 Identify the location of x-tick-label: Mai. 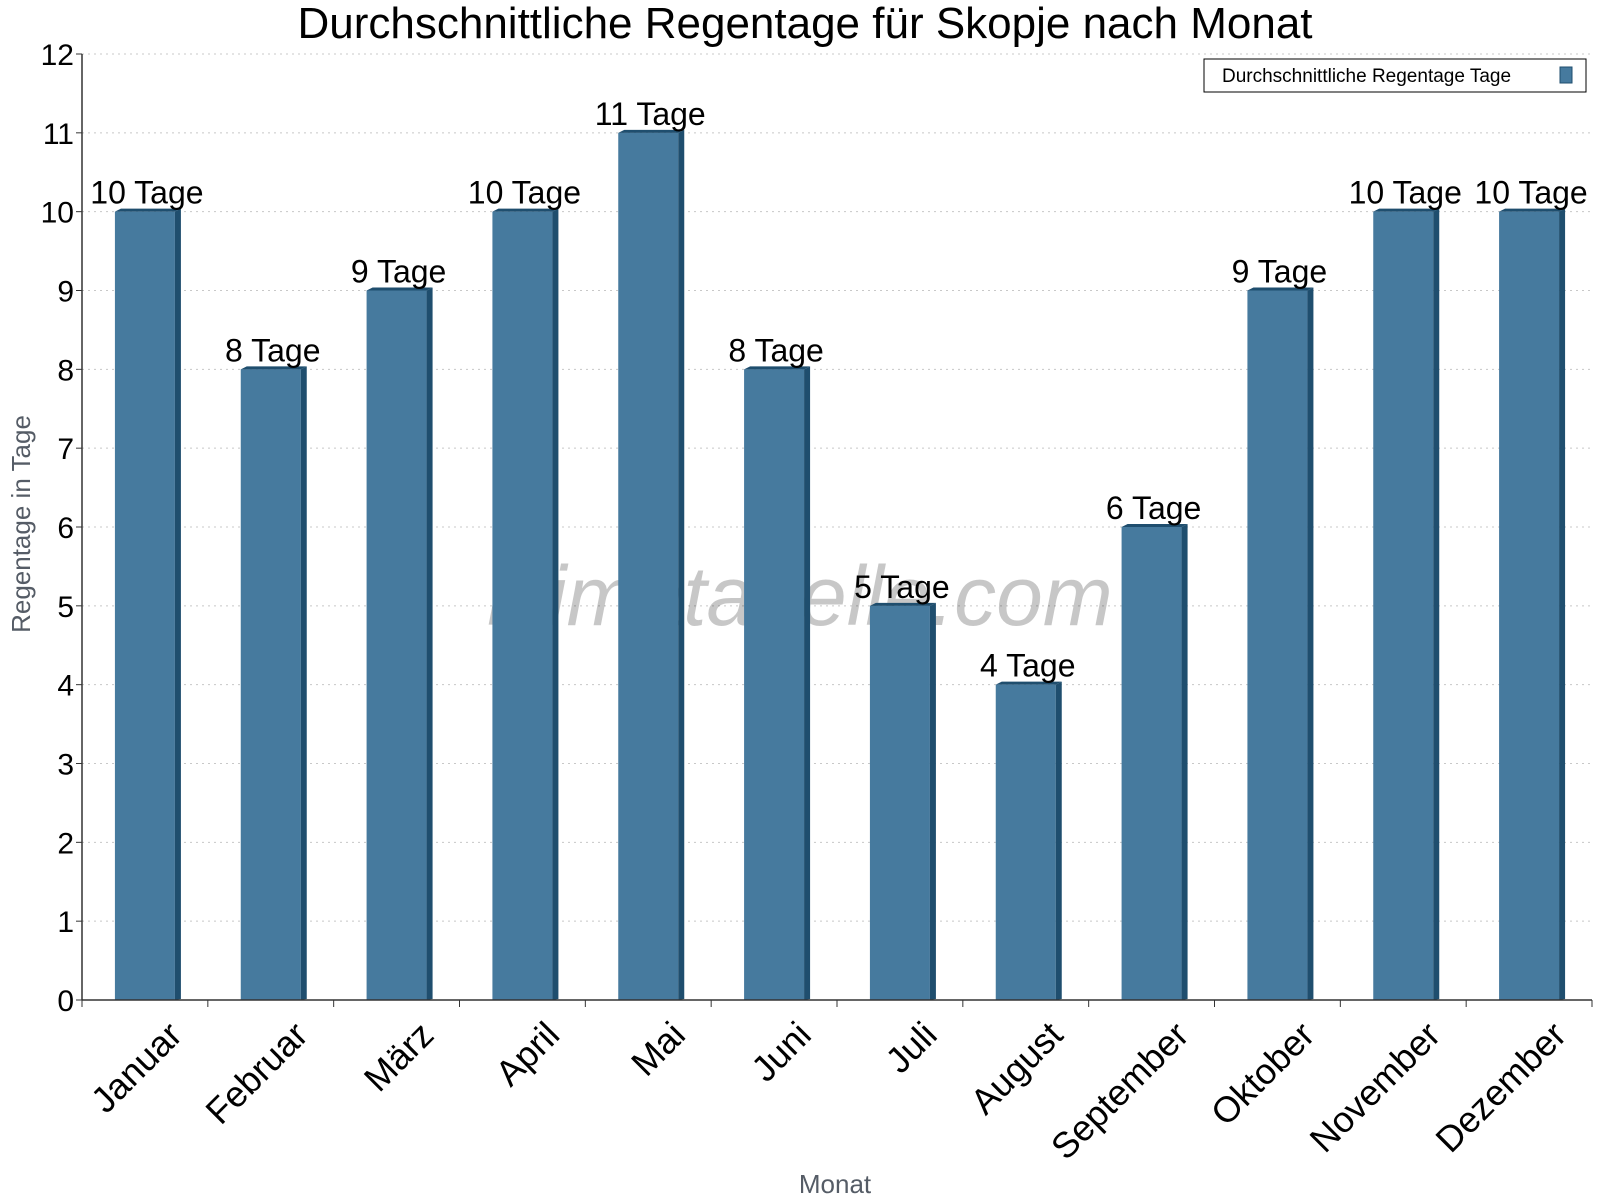
(658, 1049).